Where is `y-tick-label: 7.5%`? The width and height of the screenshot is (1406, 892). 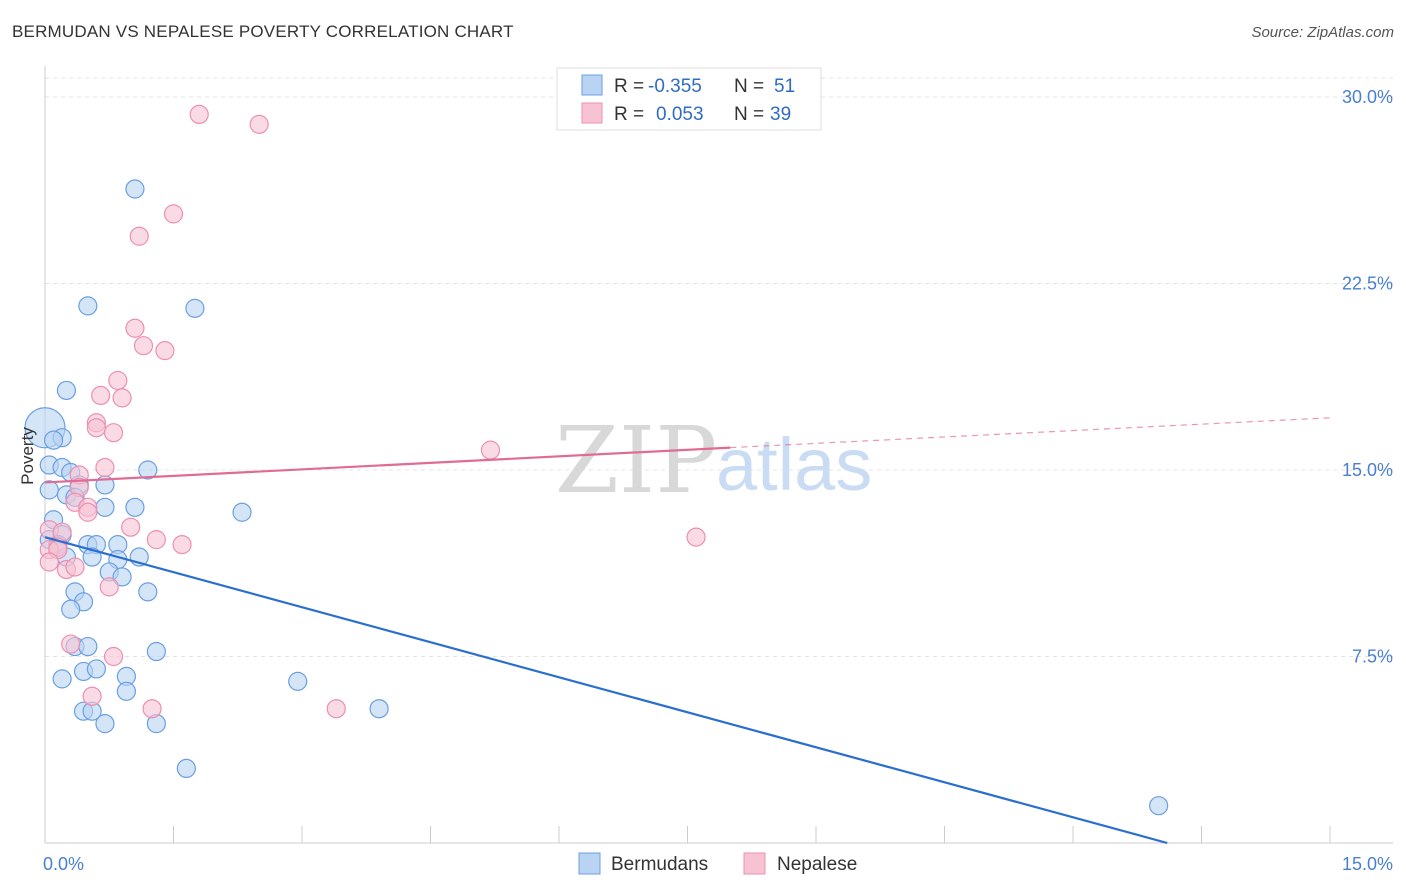 y-tick-label: 7.5% is located at coordinates (1372, 657).